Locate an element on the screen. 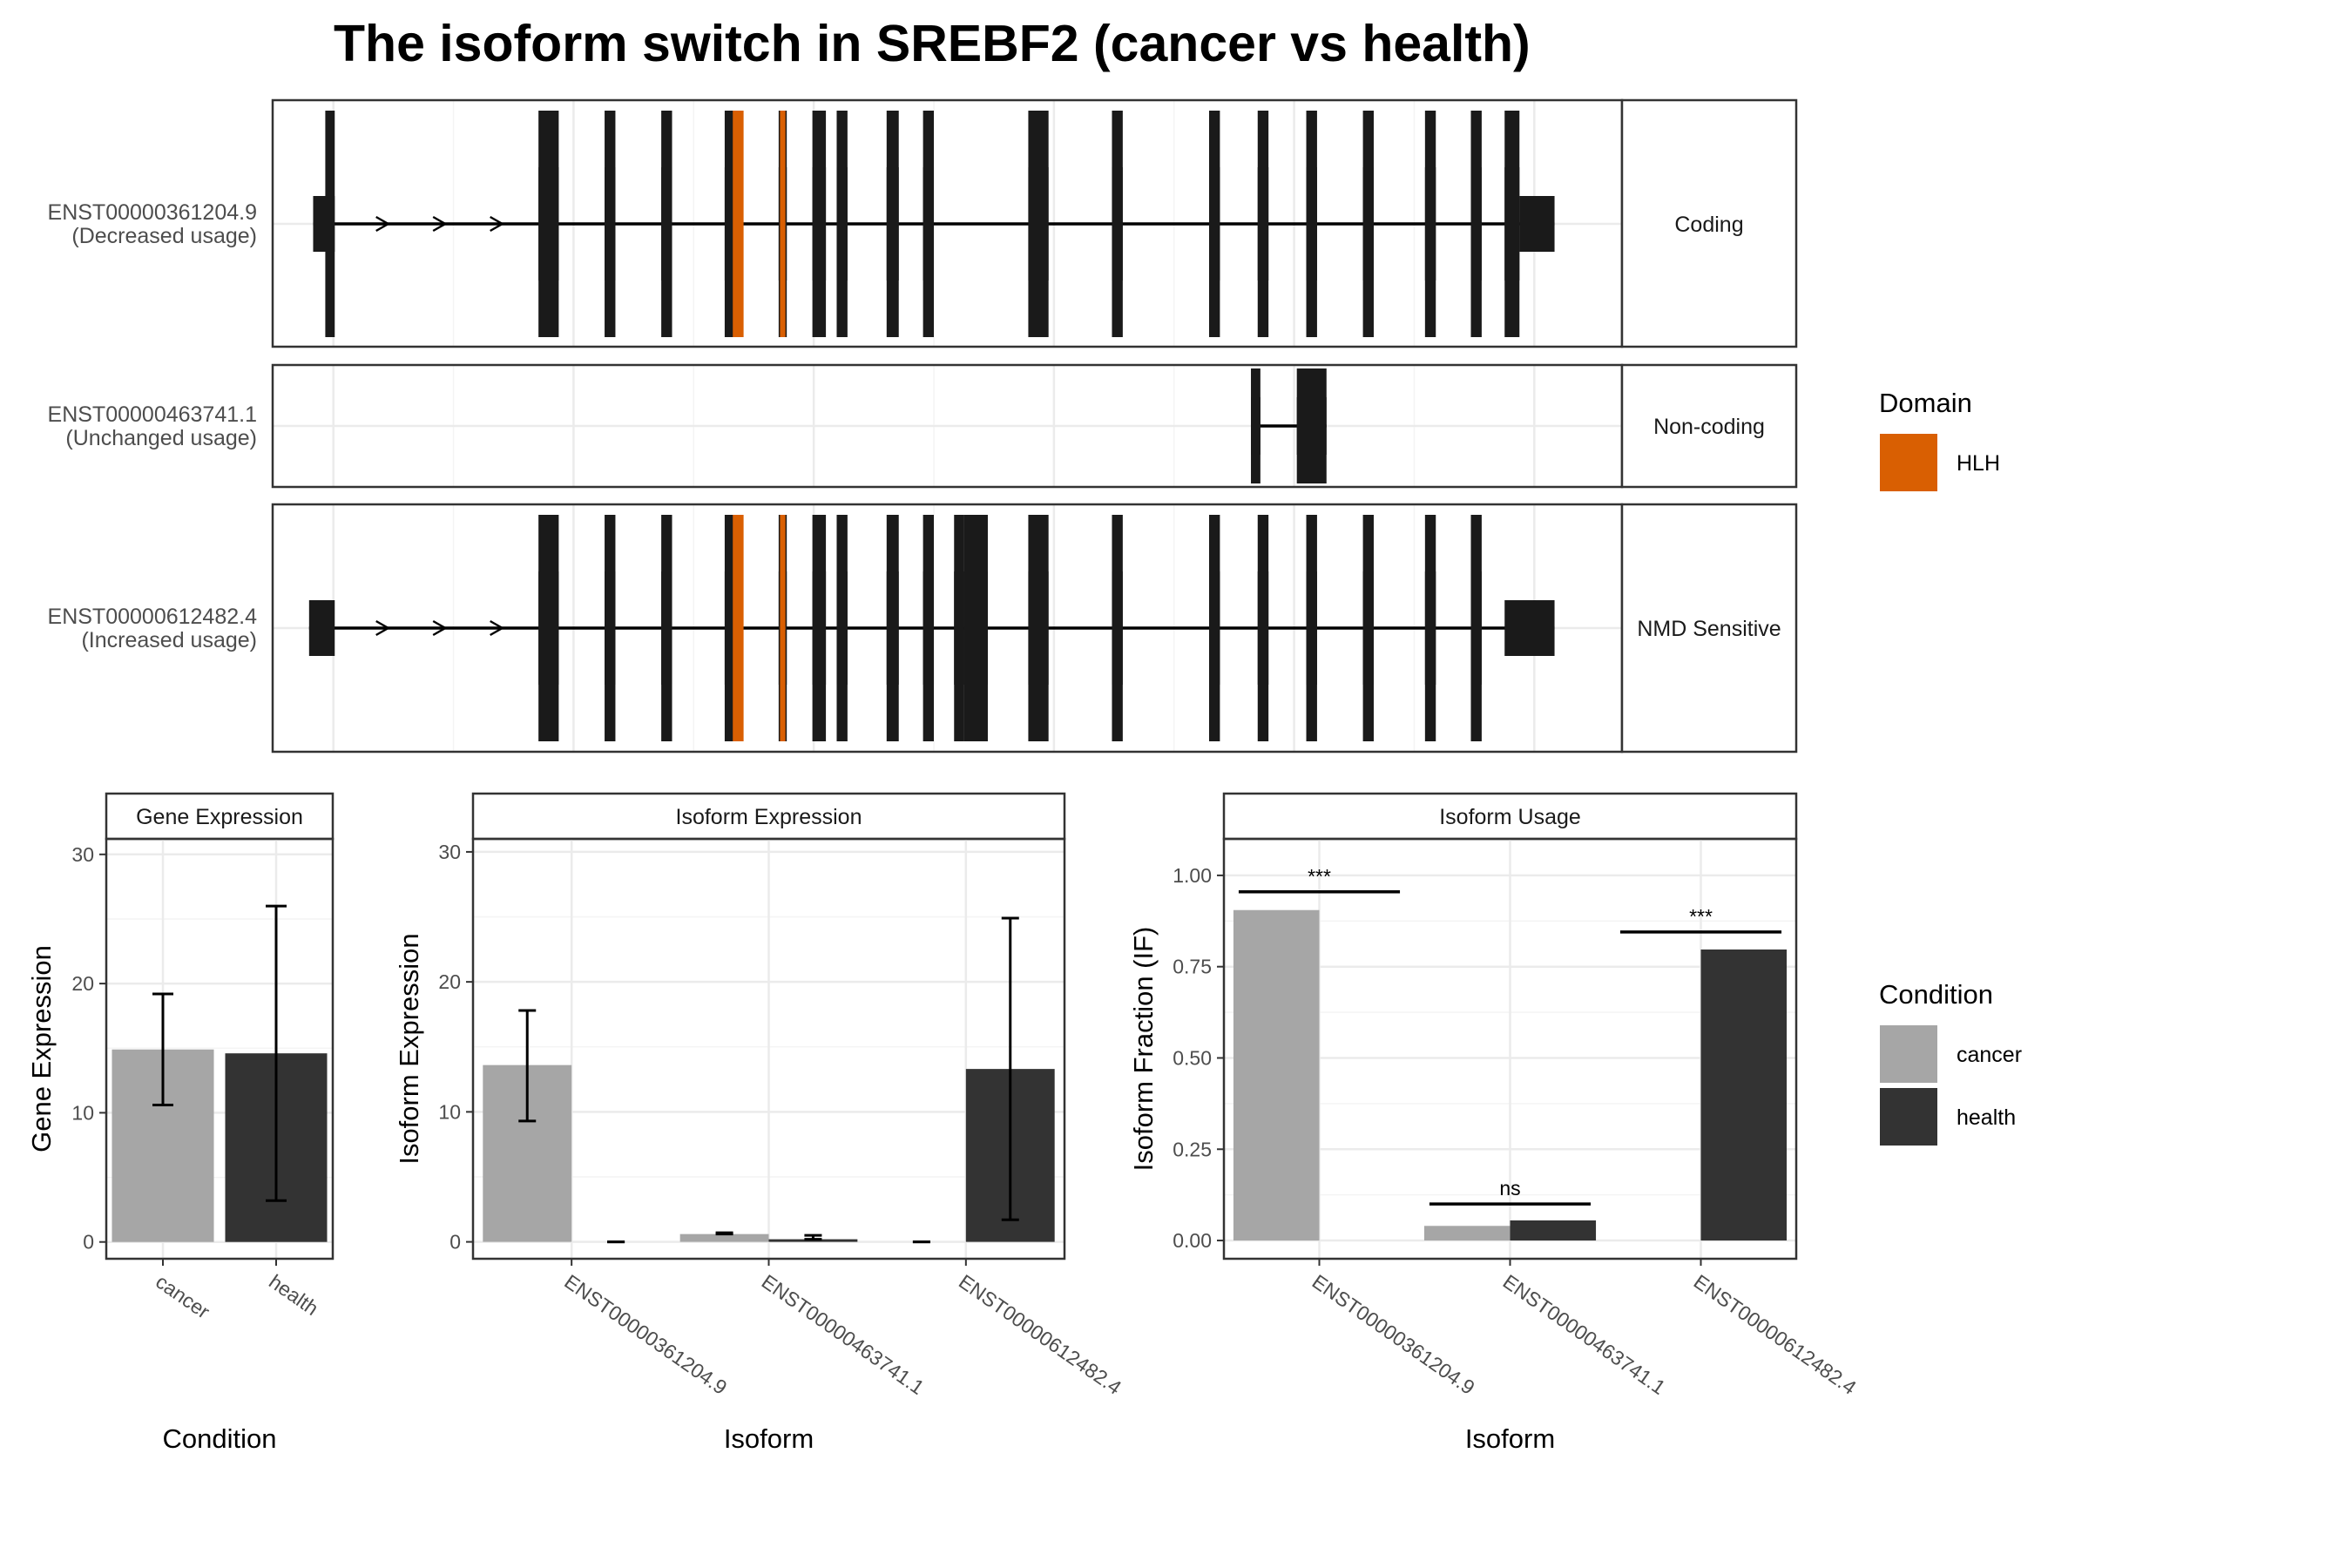  legend-title: Domain is located at coordinates (1925, 403).